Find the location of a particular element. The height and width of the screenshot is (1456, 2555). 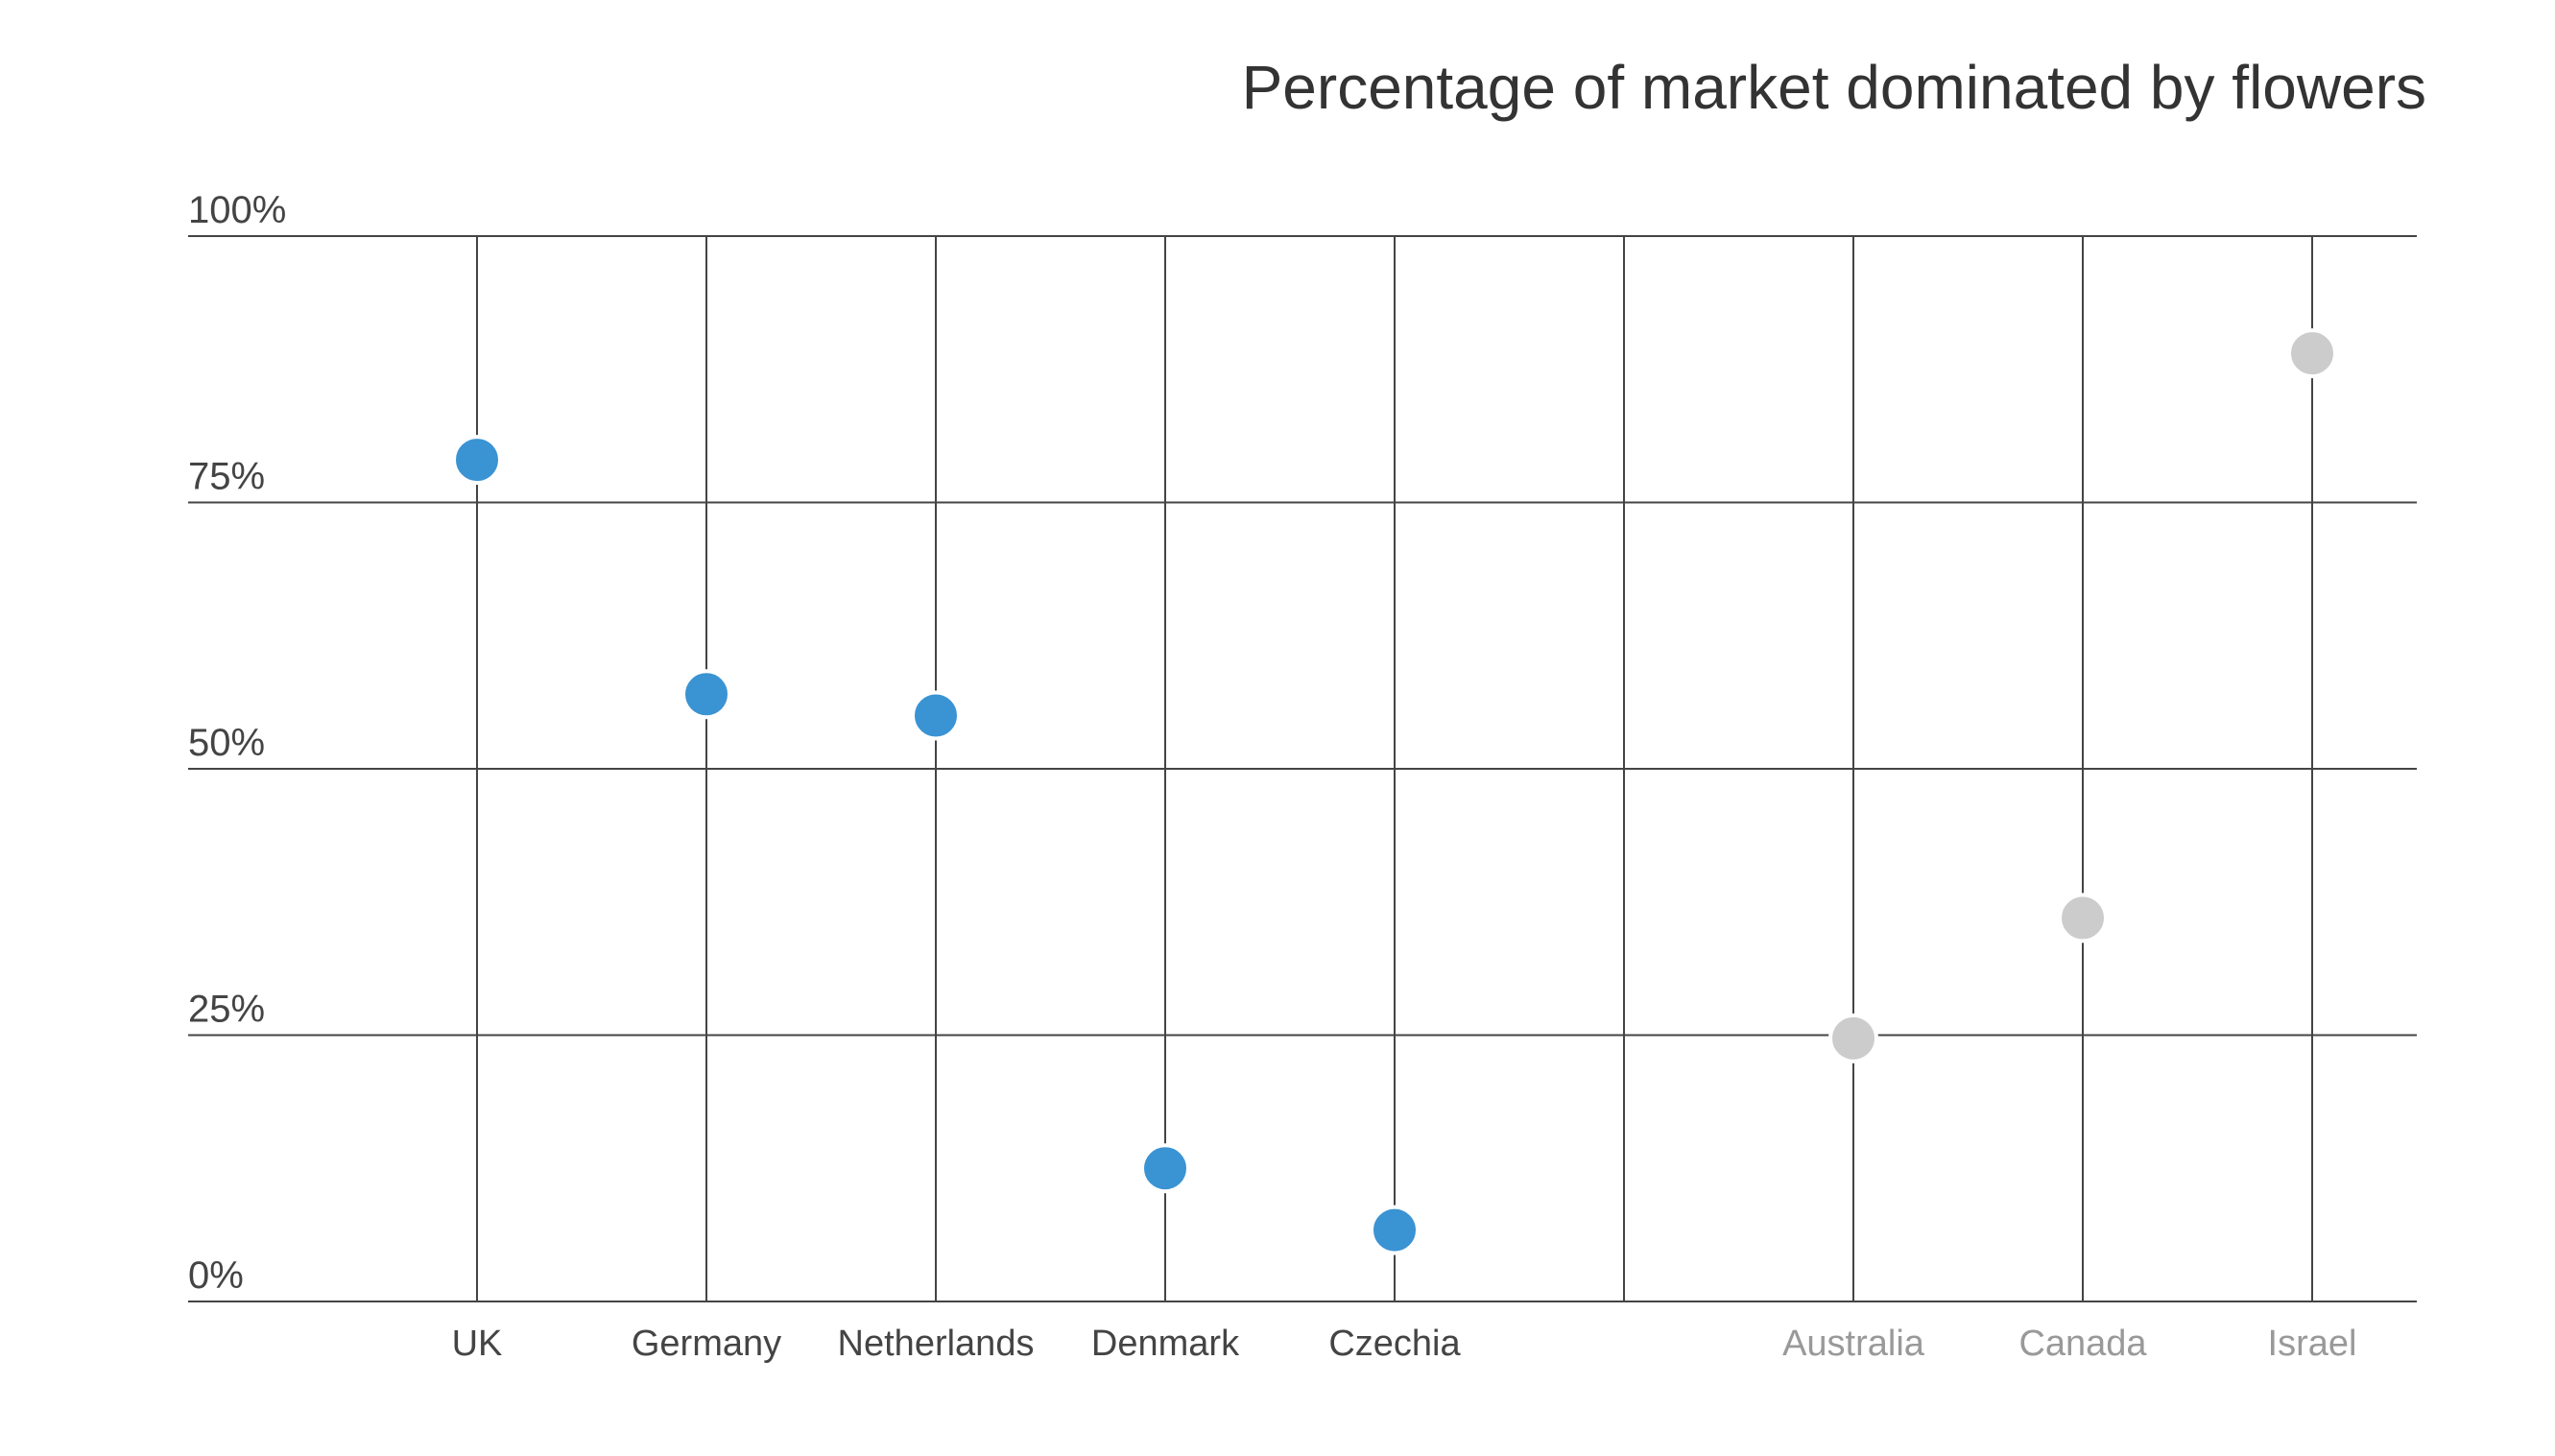

data-point-netherlands is located at coordinates (936, 715).